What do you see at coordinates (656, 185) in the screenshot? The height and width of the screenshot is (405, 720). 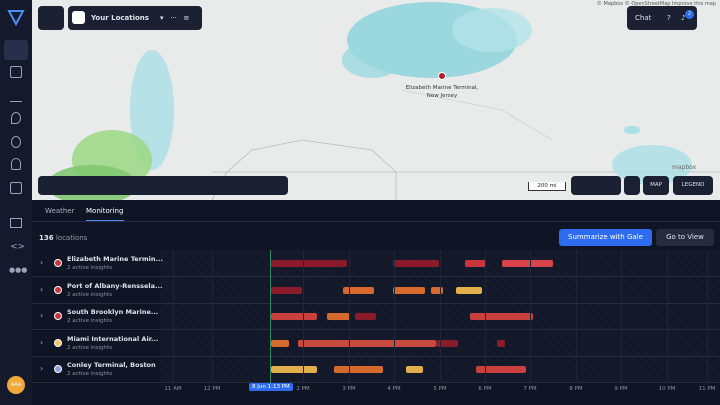 I see `map-button: MAP` at bounding box center [656, 185].